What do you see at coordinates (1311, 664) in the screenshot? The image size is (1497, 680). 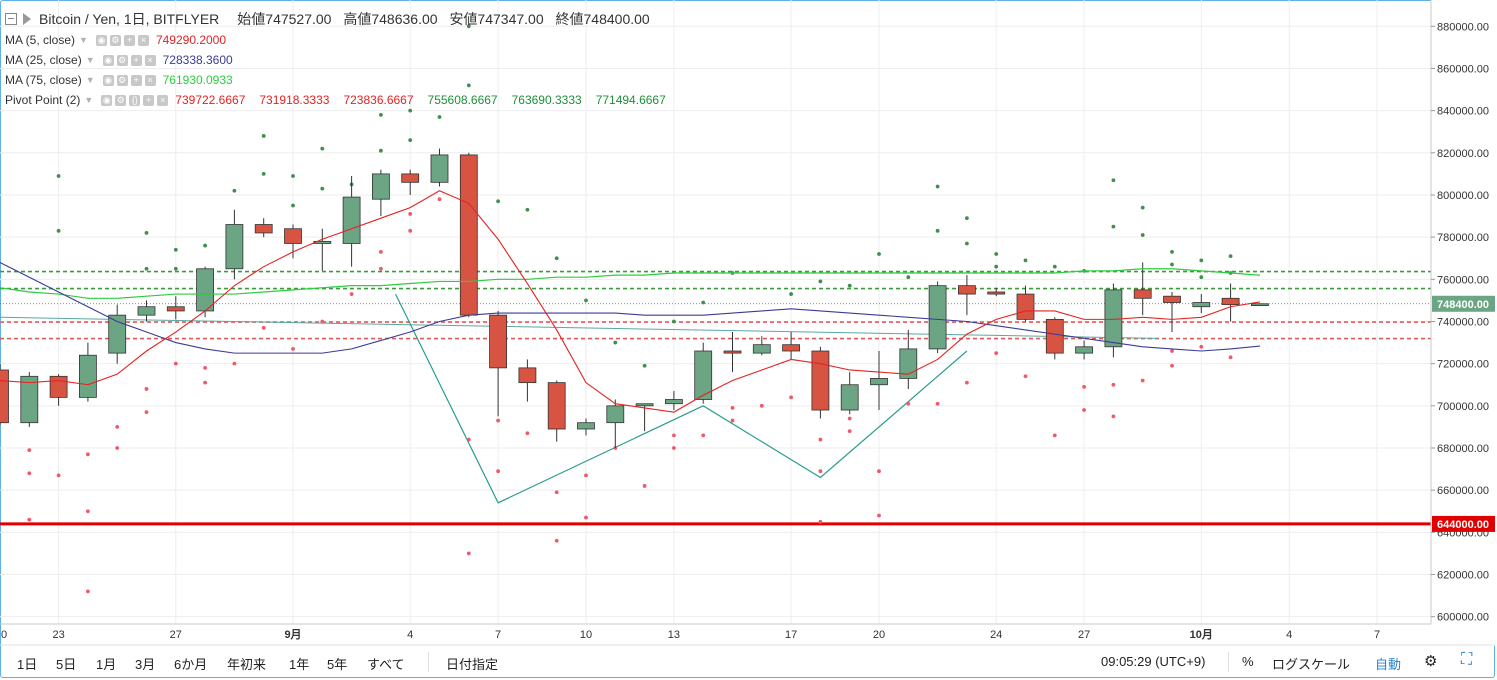 I see `log-scale-toggle: ログスケール` at bounding box center [1311, 664].